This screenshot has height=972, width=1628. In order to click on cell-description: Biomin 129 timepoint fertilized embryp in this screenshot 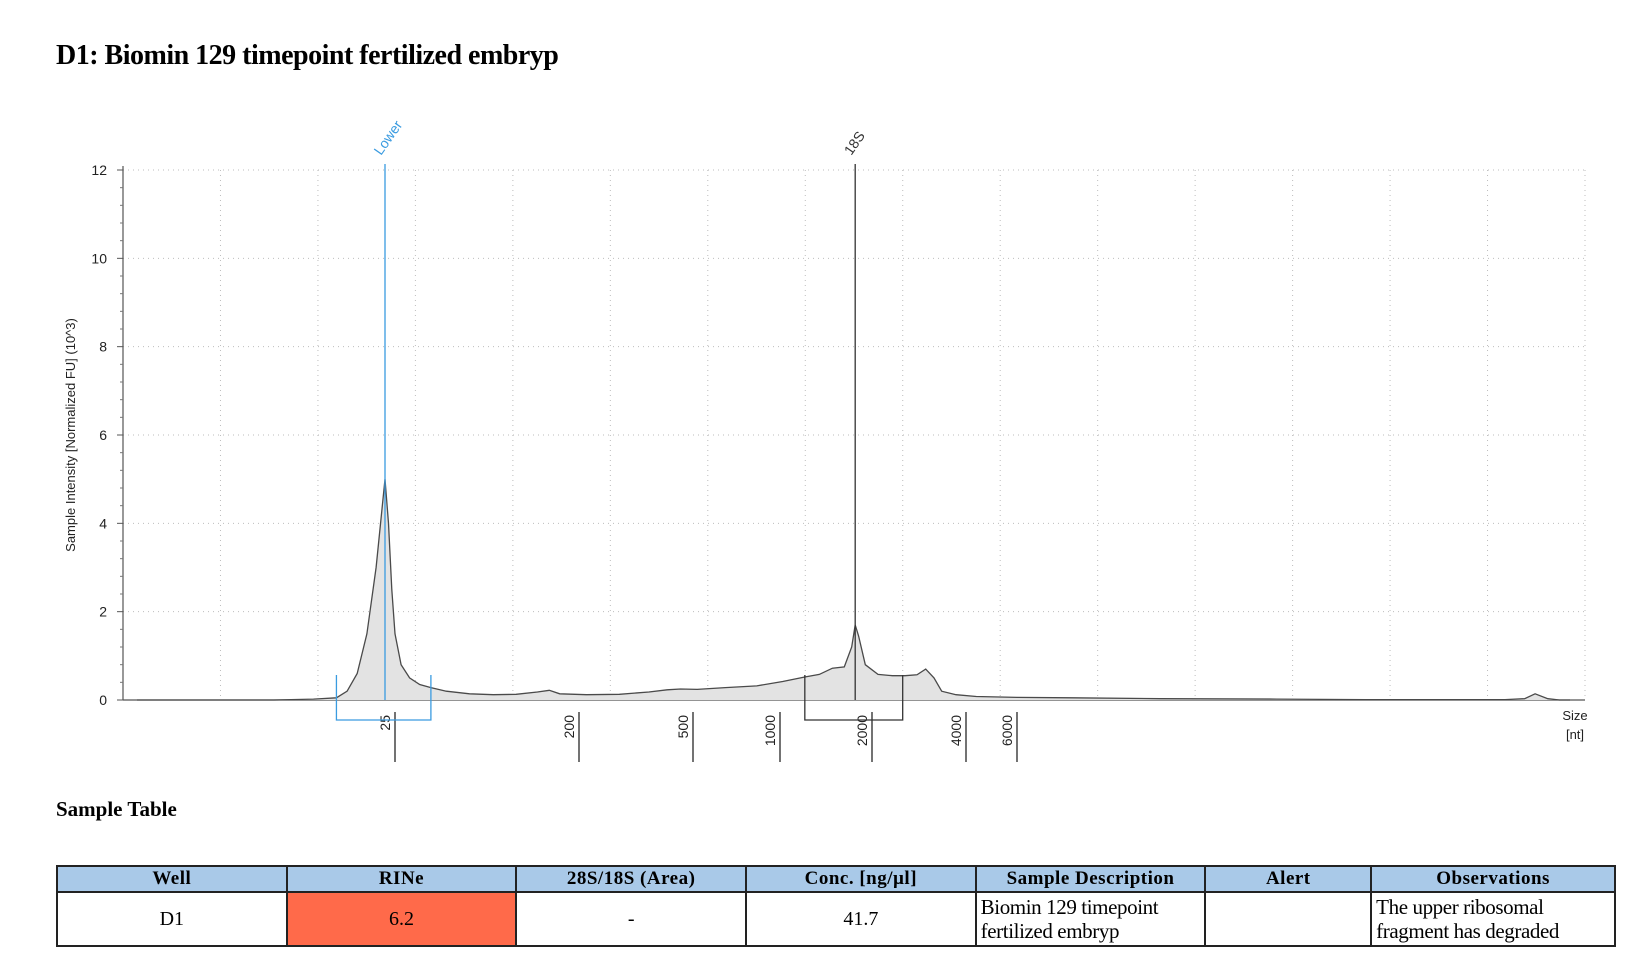, I will do `click(1090, 919)`.